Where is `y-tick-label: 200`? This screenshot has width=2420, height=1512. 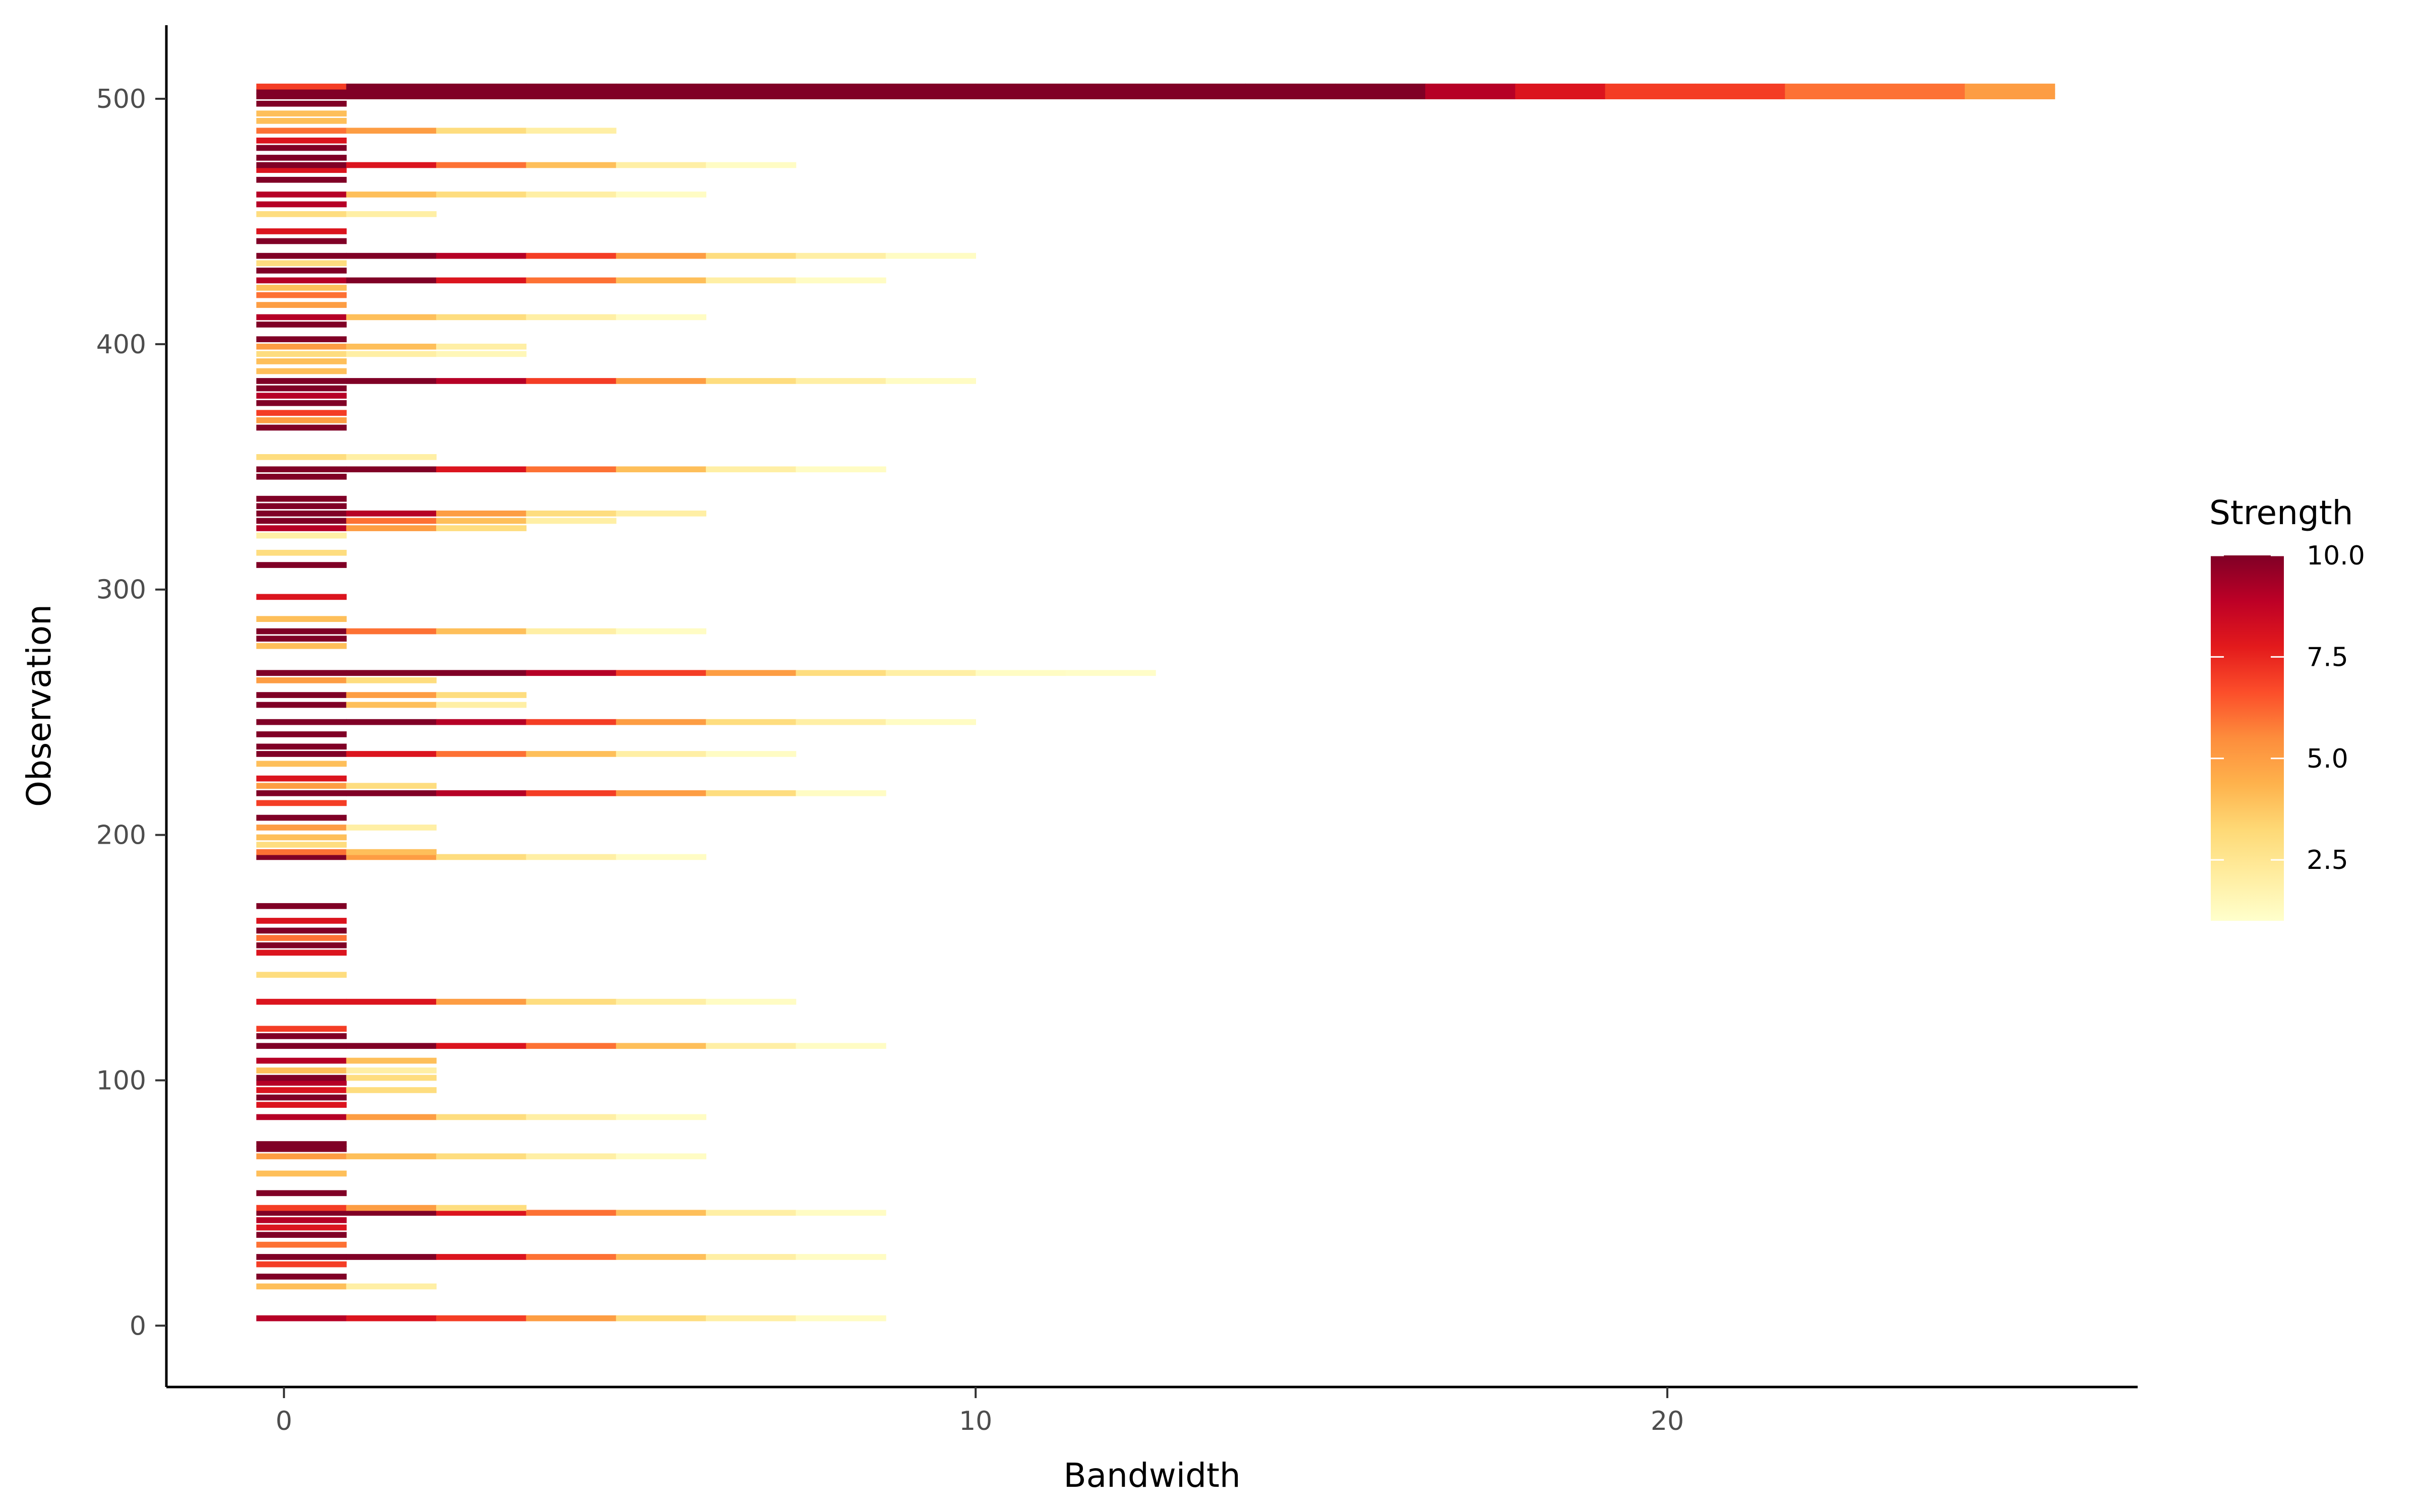
y-tick-label: 200 is located at coordinates (121, 836).